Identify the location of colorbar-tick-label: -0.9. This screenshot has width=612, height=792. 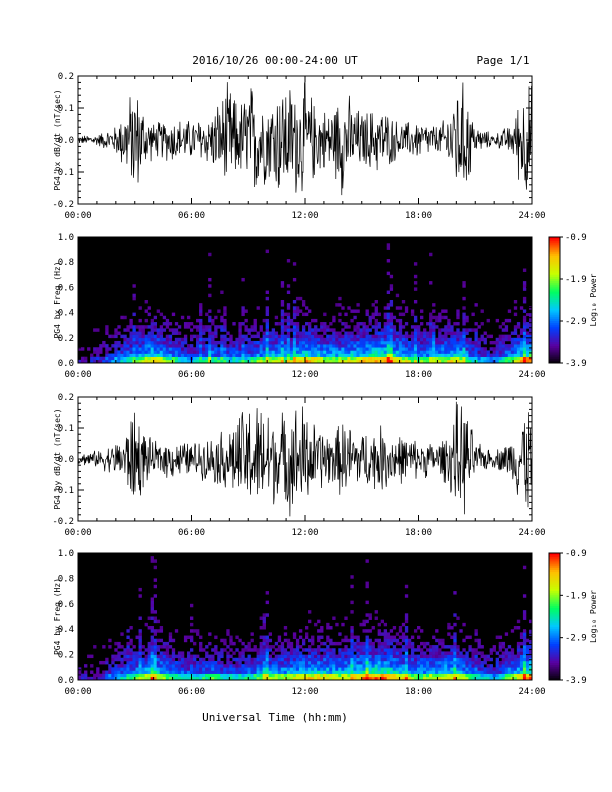
(576, 554).